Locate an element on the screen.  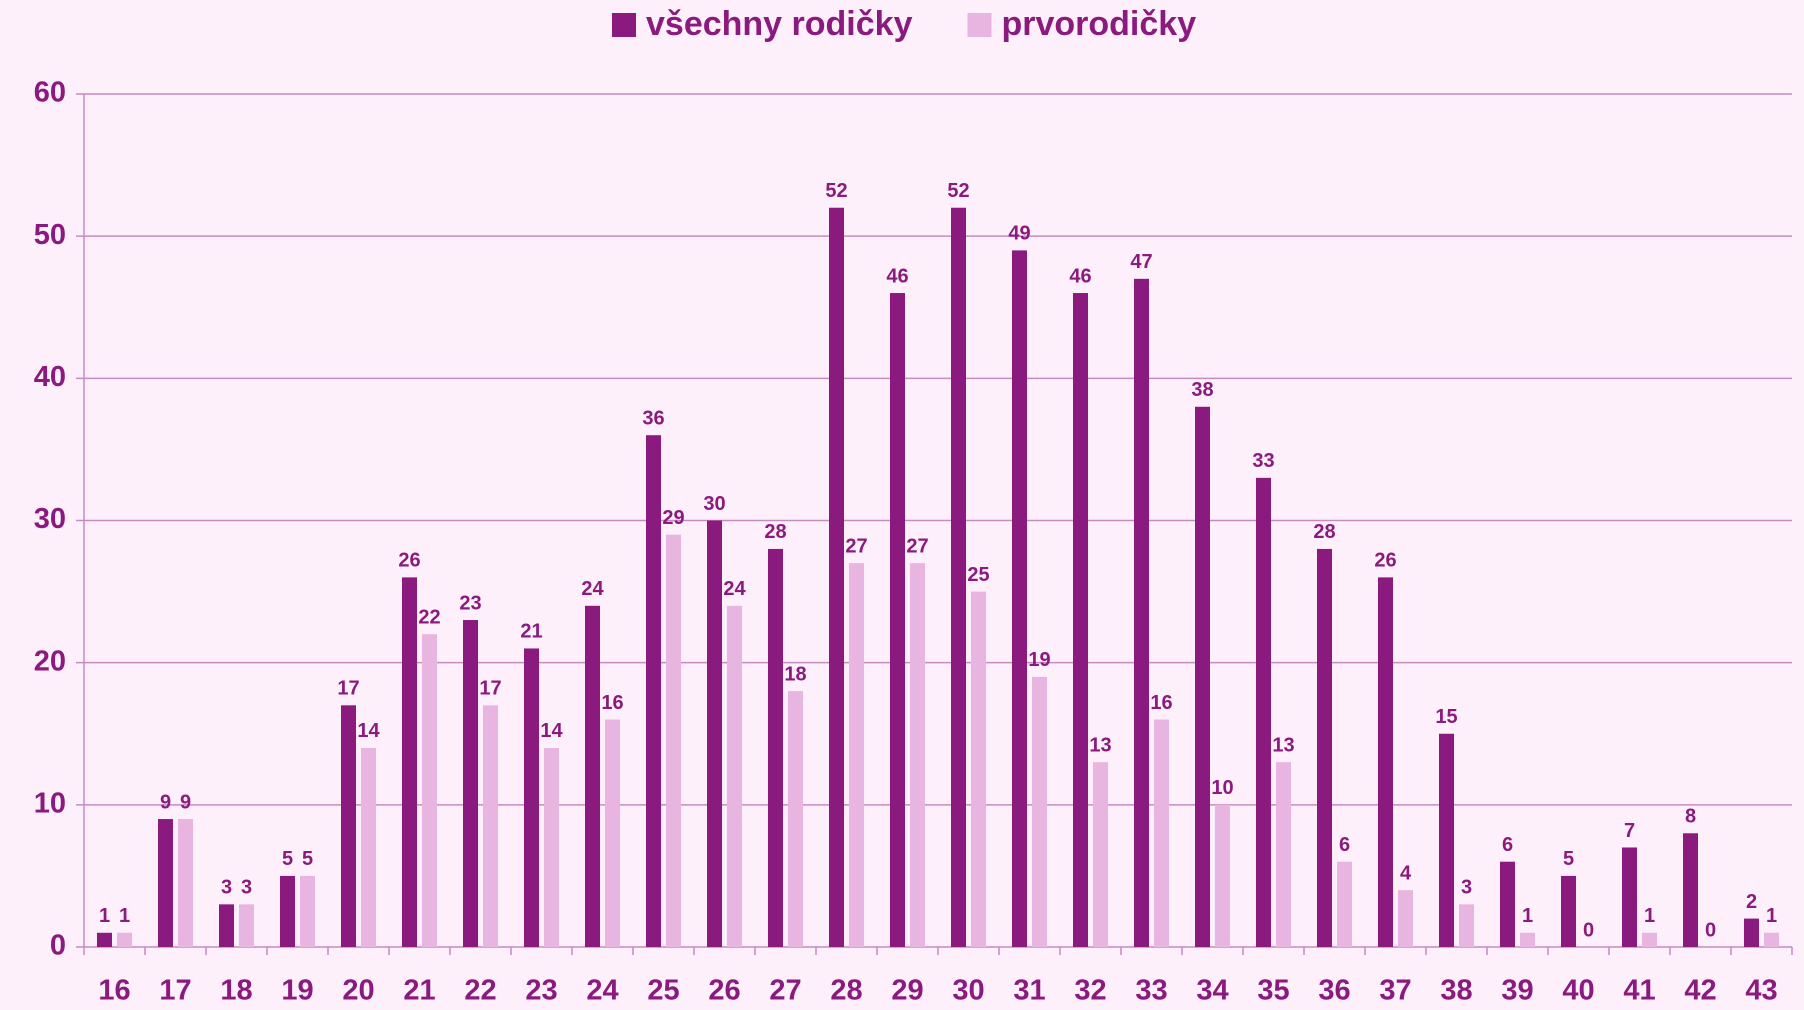
value-label: 22 is located at coordinates (429, 618).